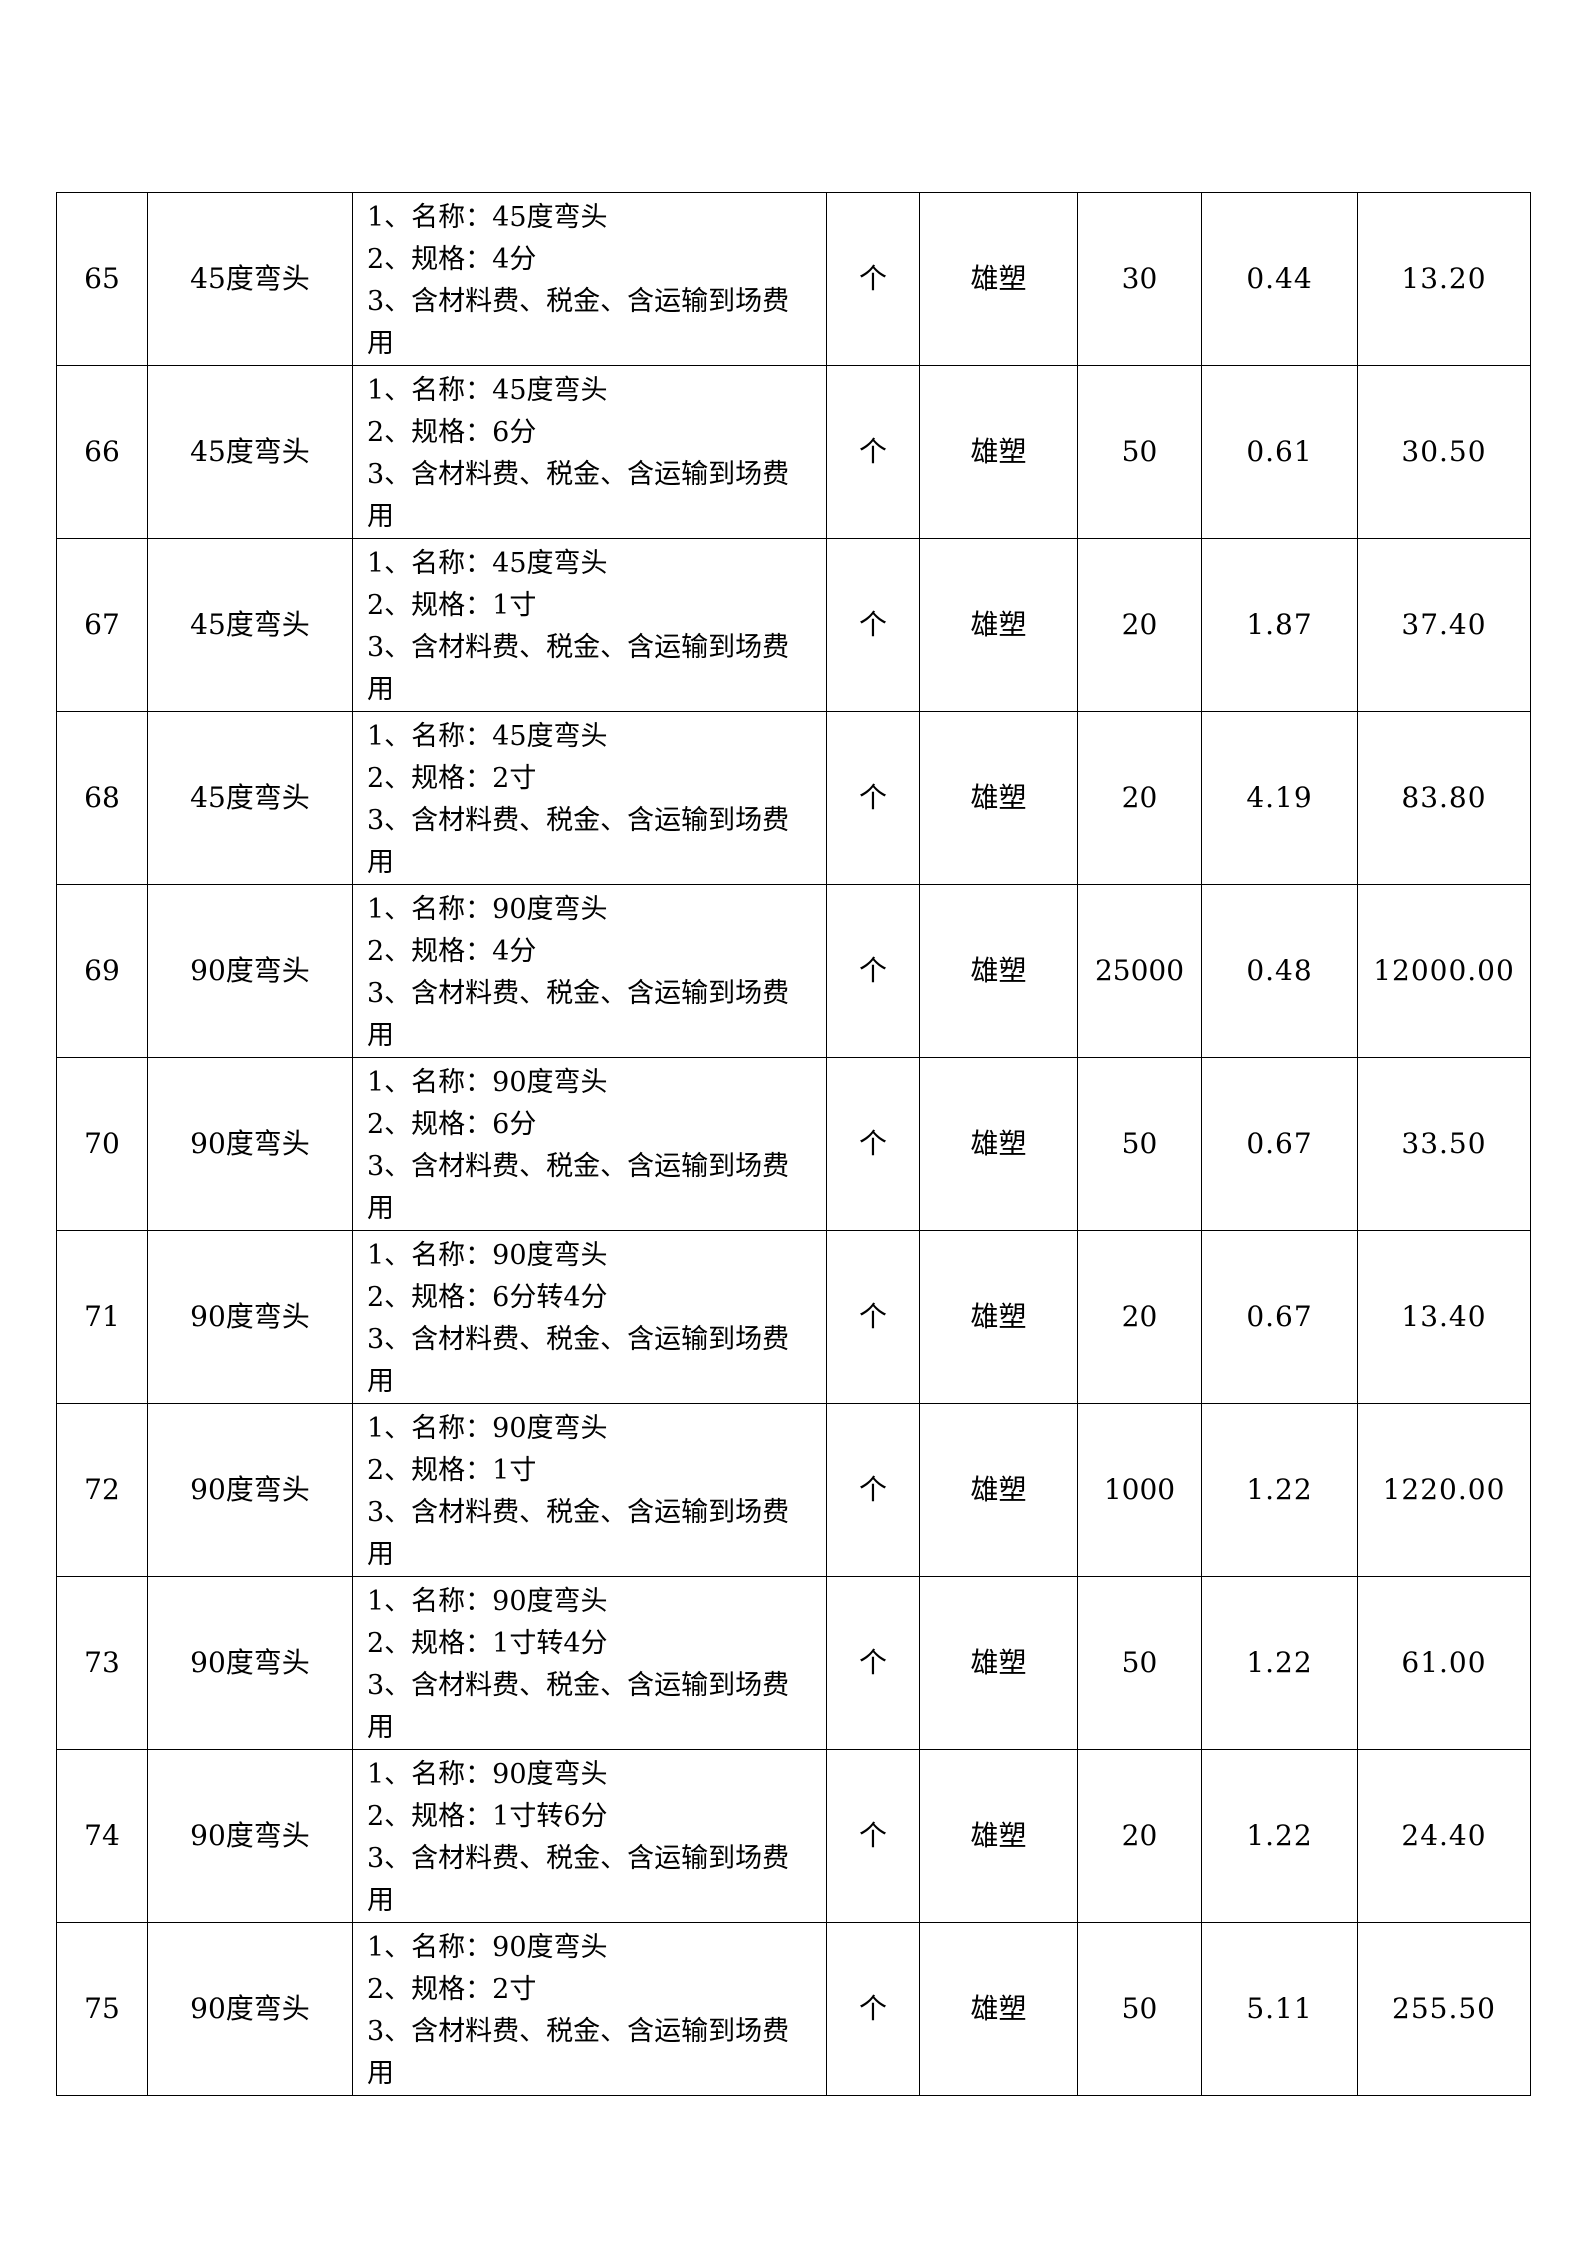 The image size is (1587, 2245). I want to click on item-unit-price-cell: 0.48, so click(1279, 971).